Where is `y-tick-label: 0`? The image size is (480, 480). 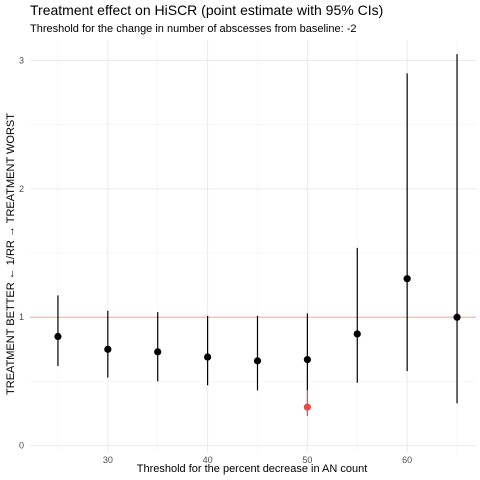
y-tick-label: 0 is located at coordinates (21, 446).